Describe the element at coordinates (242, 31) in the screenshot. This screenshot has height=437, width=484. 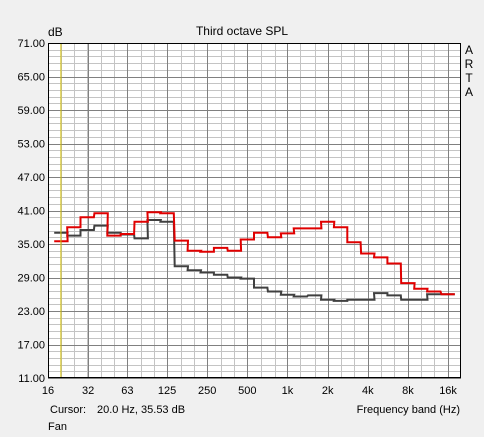
I see `chart-title: Third octave SPL` at that location.